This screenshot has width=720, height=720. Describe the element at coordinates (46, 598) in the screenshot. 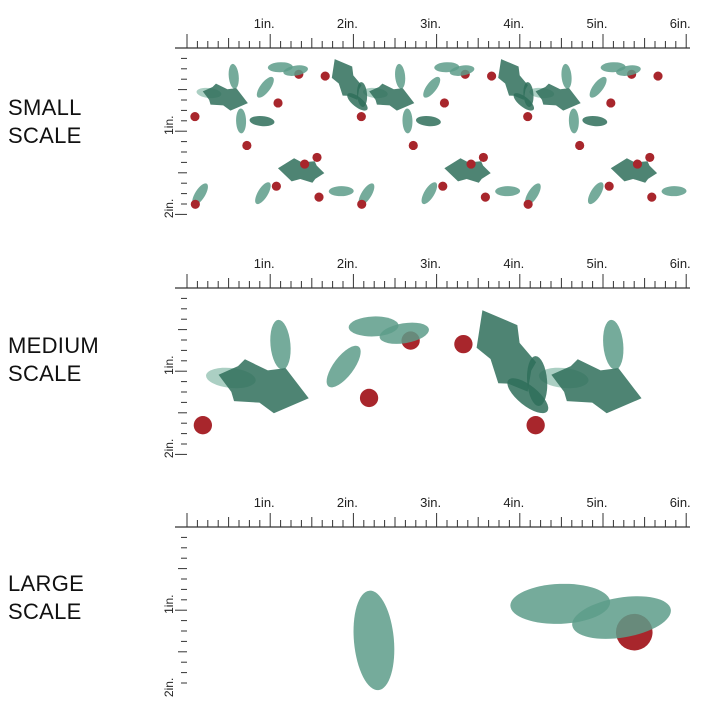

I see `large-scale-label: LARGE SCALE` at that location.